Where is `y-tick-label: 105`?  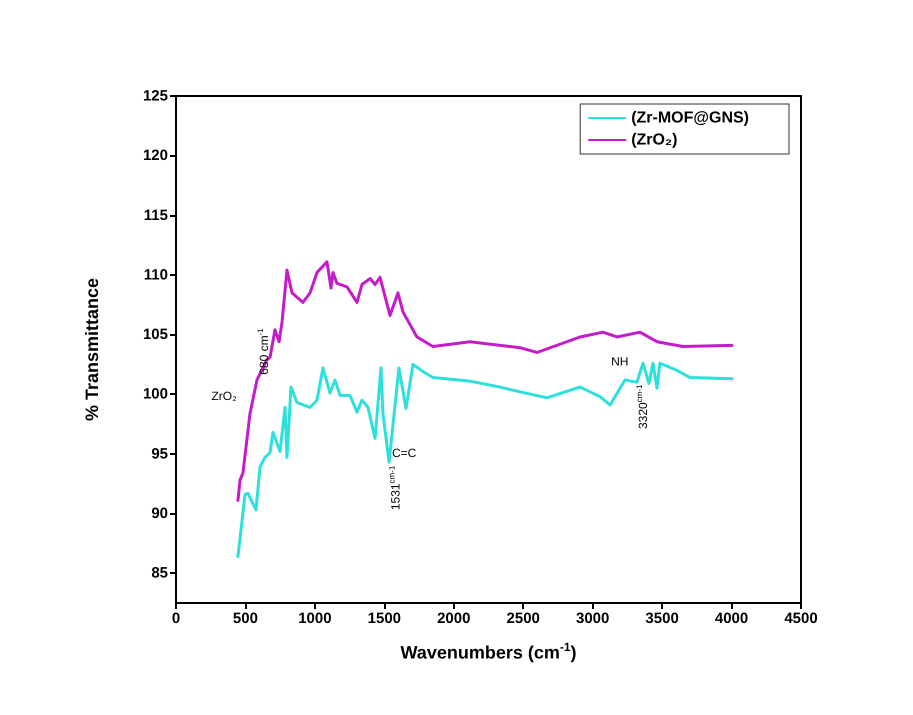
y-tick-label: 105 is located at coordinates (155, 335).